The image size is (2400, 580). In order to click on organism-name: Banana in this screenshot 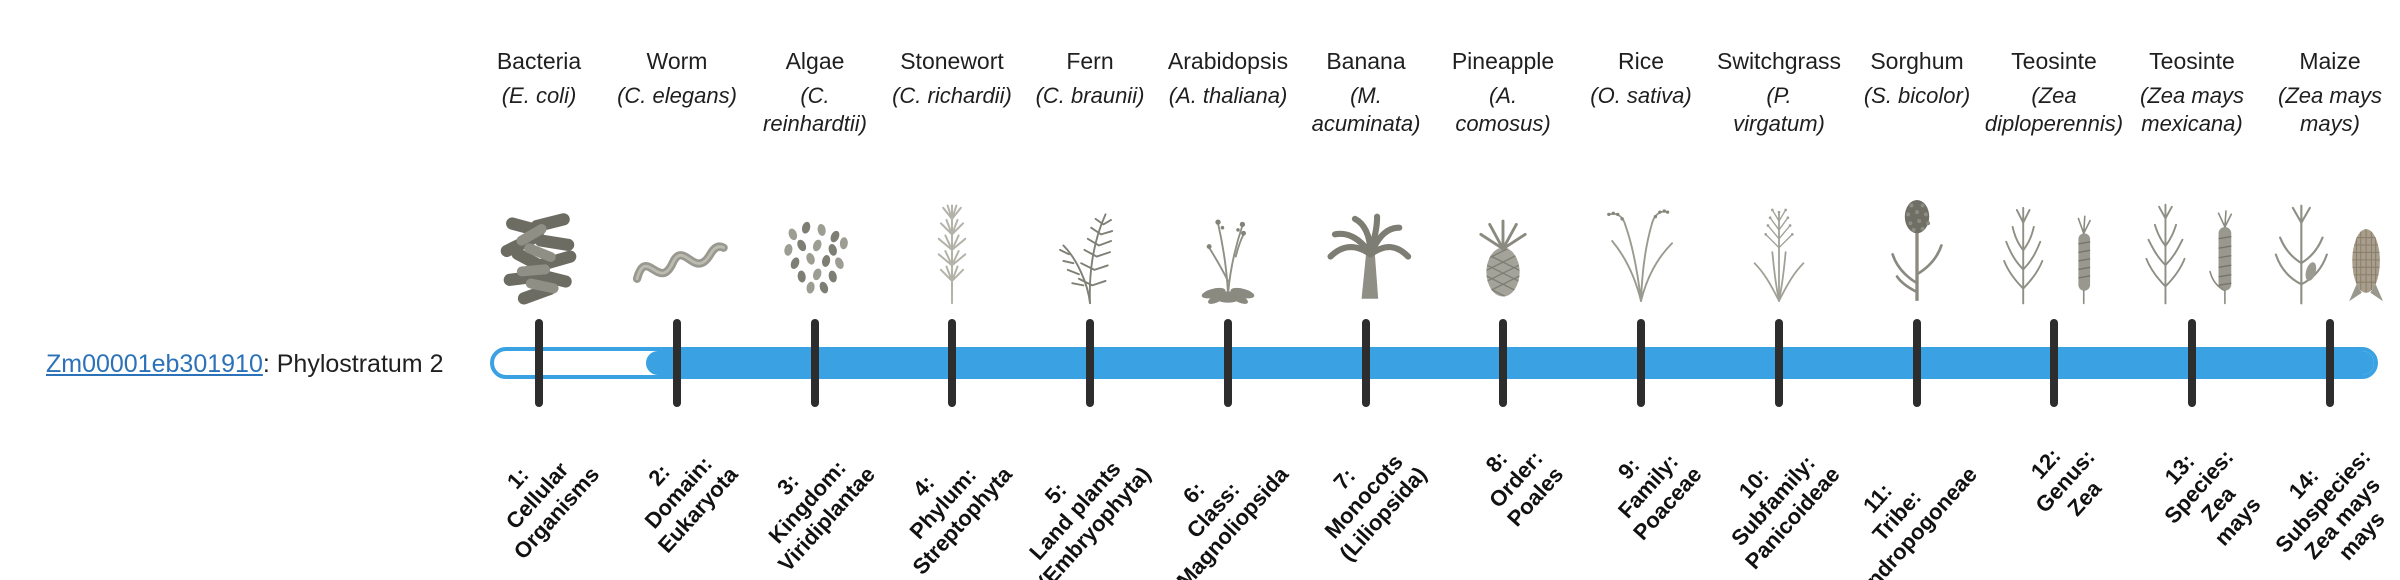, I will do `click(1366, 61)`.